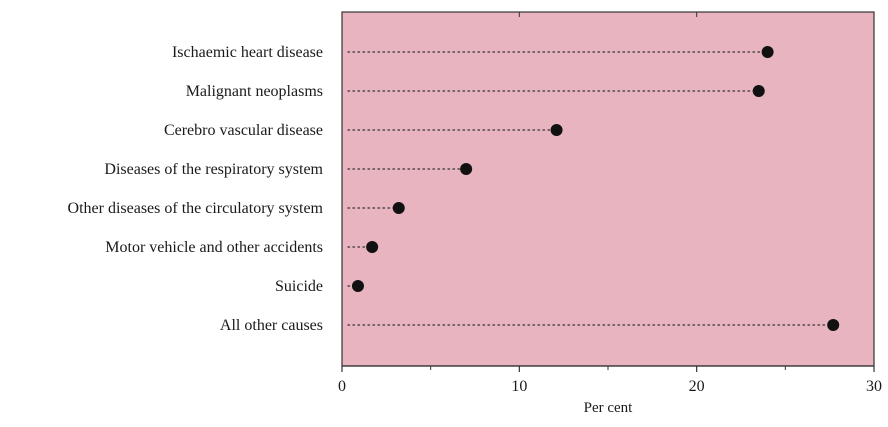 The height and width of the screenshot is (427, 888). Describe the element at coordinates (299, 286) in the screenshot. I see `category-label: Suicide` at that location.